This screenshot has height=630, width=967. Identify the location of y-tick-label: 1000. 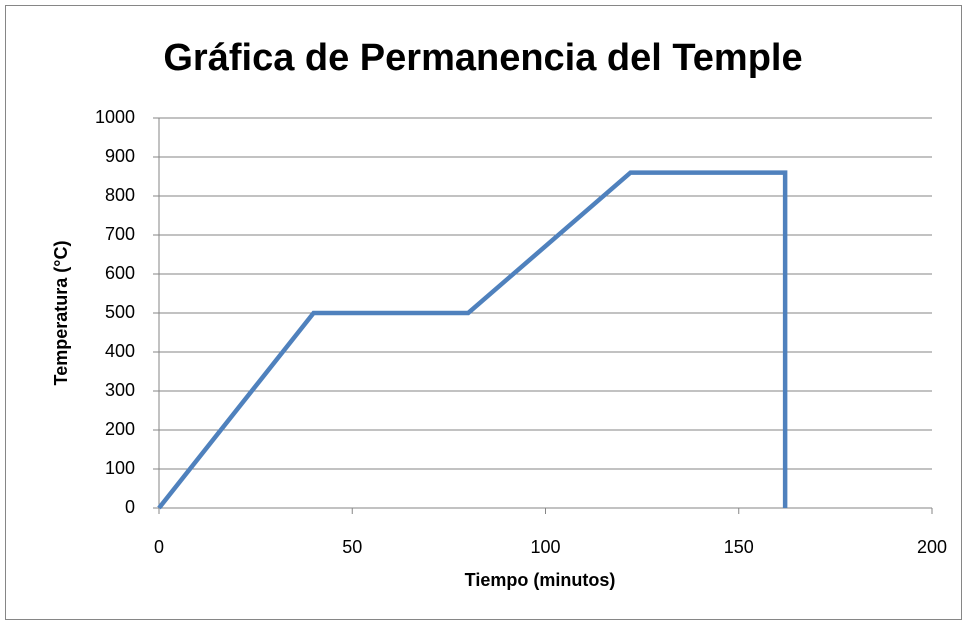
(115, 117).